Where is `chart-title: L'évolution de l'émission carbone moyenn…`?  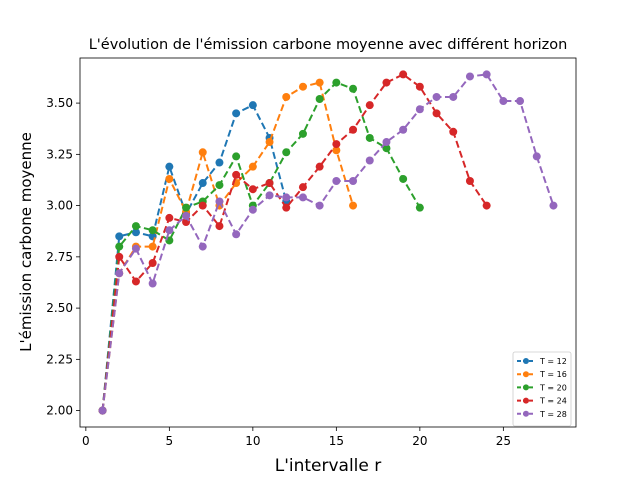 chart-title: L'évolution de l'émission carbone moyenn… is located at coordinates (328, 45).